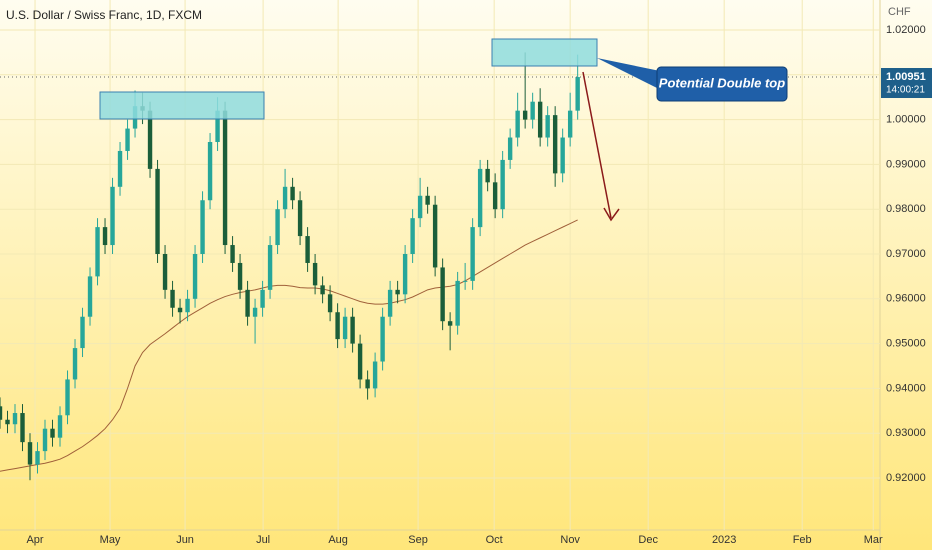 The width and height of the screenshot is (932, 550). What do you see at coordinates (906, 83) in the screenshot?
I see `price-badge` at bounding box center [906, 83].